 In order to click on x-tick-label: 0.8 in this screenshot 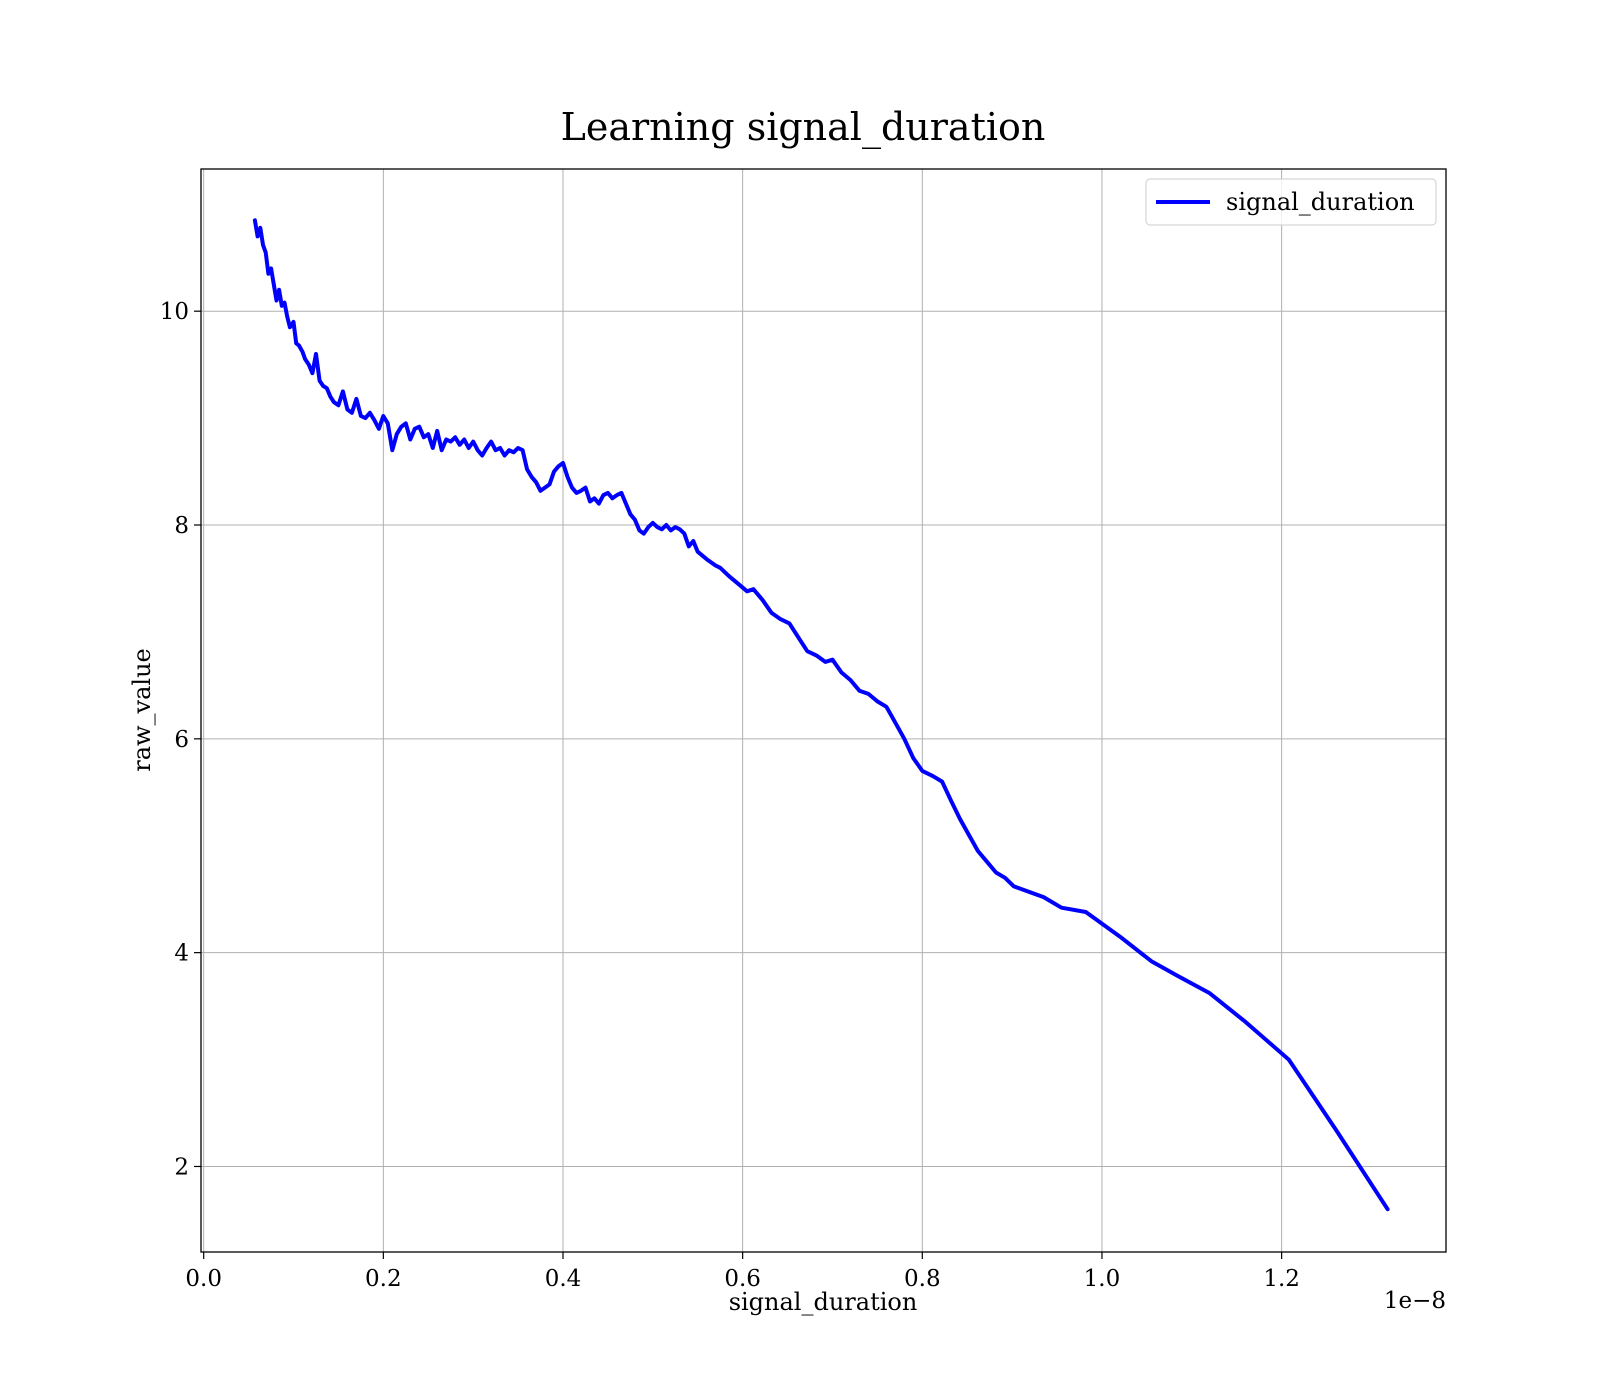, I will do `click(922, 1279)`.